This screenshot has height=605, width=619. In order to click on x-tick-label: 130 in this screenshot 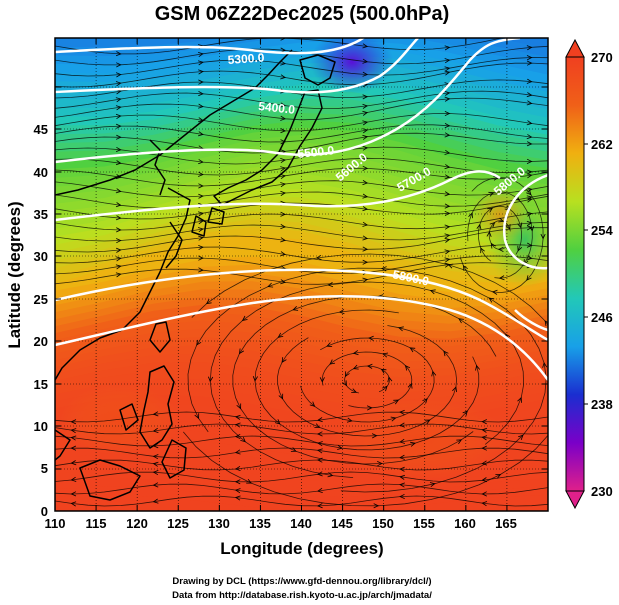, I will do `click(219, 523)`.